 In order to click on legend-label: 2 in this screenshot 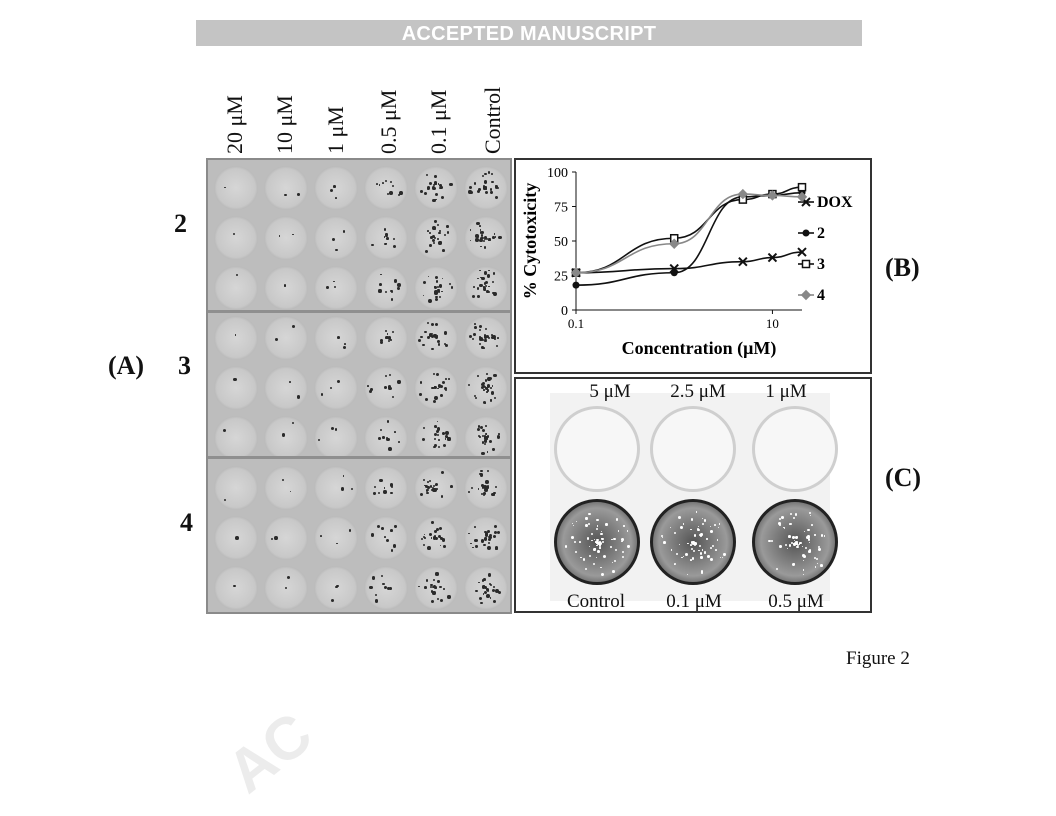, I will do `click(821, 233)`.